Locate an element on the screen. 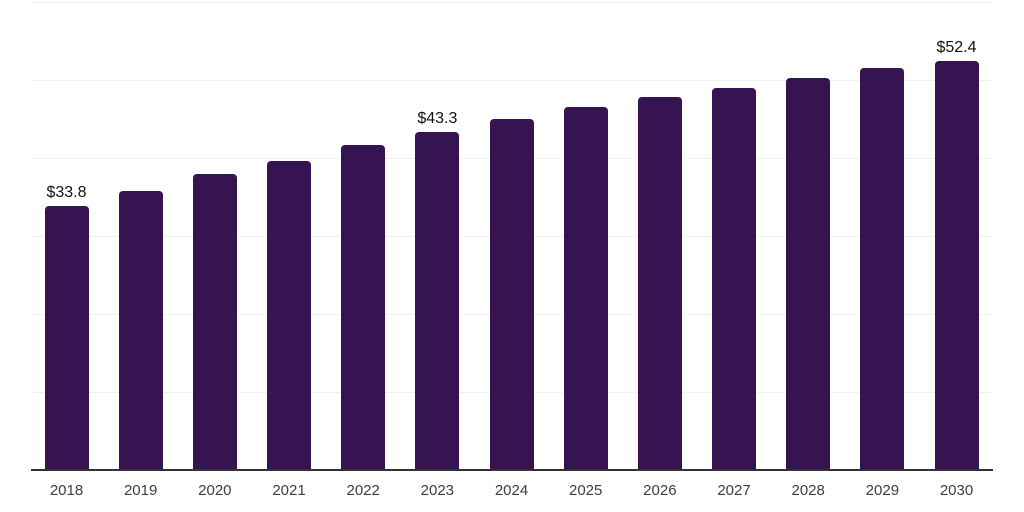  bar-2028 is located at coordinates (808, 273).